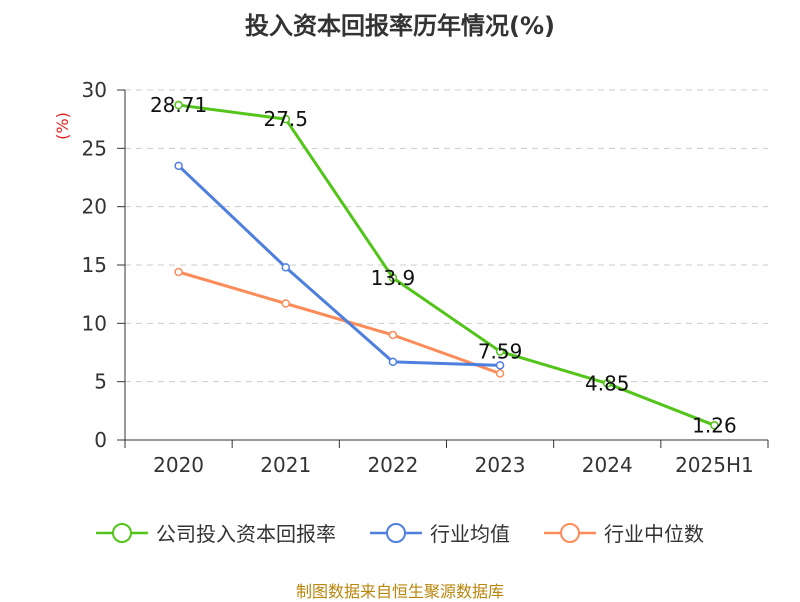 The image size is (800, 602). I want to click on data-source-note: 制图数据来自恒生聚源数据库, so click(399, 591).